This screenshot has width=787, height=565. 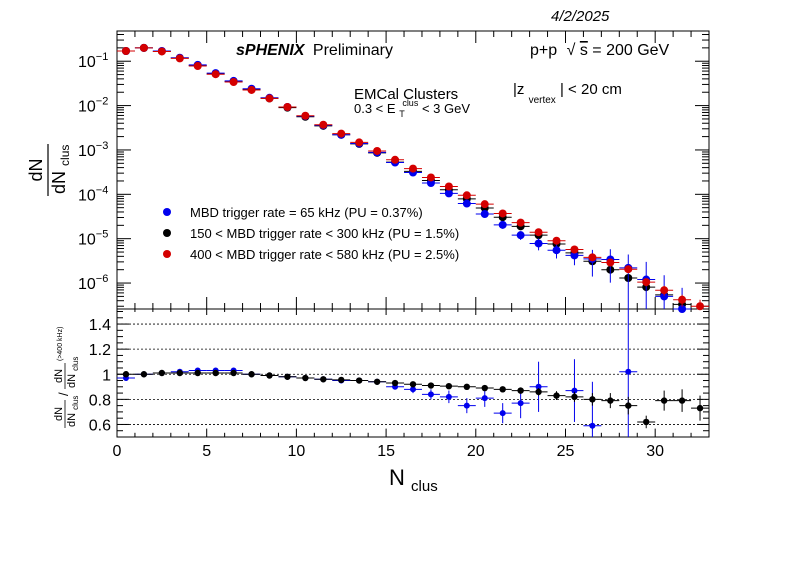 I want to click on zvertex-z: |z, so click(x=518, y=89).